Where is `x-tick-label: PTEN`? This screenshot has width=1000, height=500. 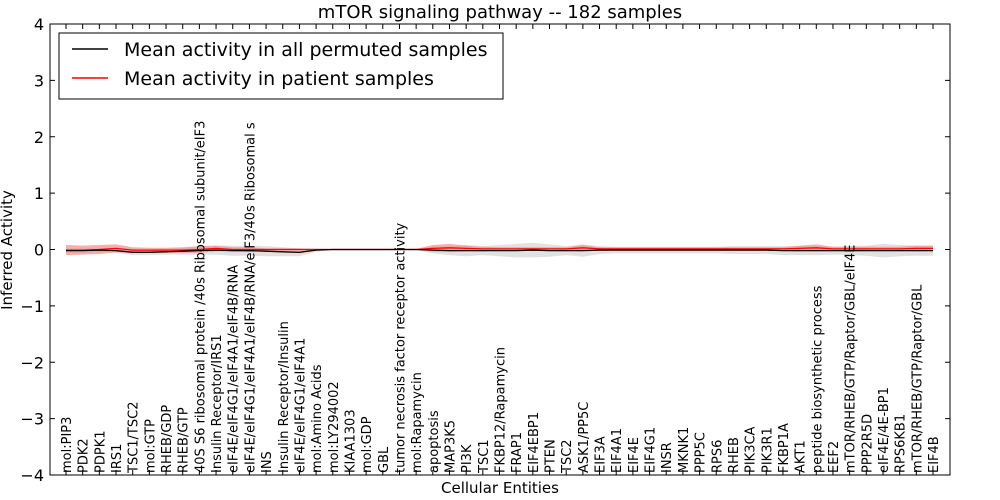 x-tick-label: PTEN is located at coordinates (551, 456).